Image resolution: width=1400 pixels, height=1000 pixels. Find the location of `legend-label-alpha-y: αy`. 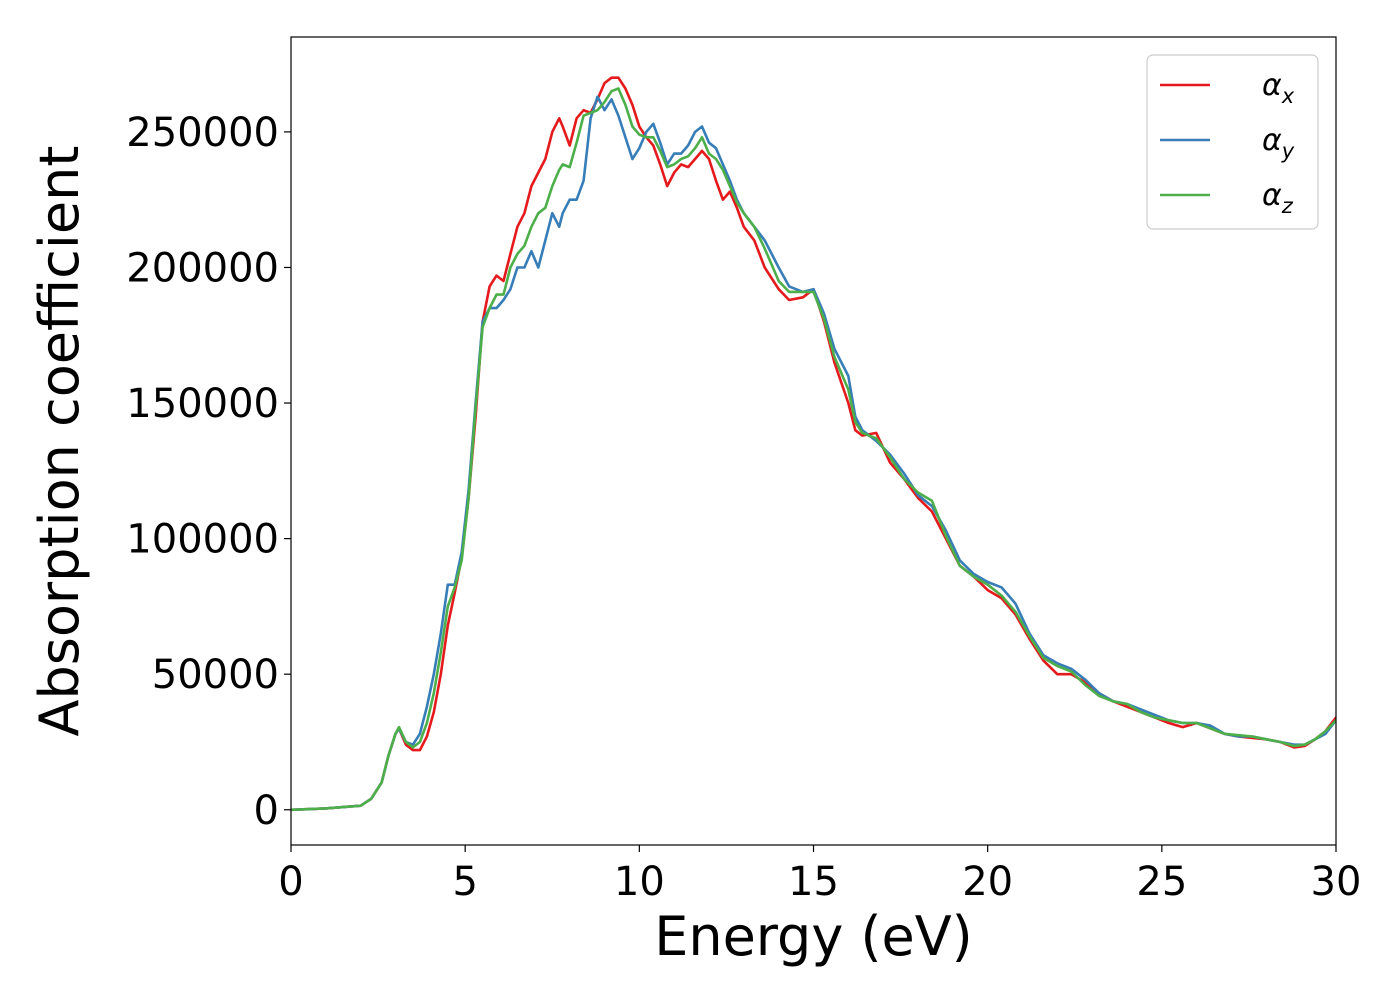

legend-label-alpha-y: αy is located at coordinates (1278, 143).